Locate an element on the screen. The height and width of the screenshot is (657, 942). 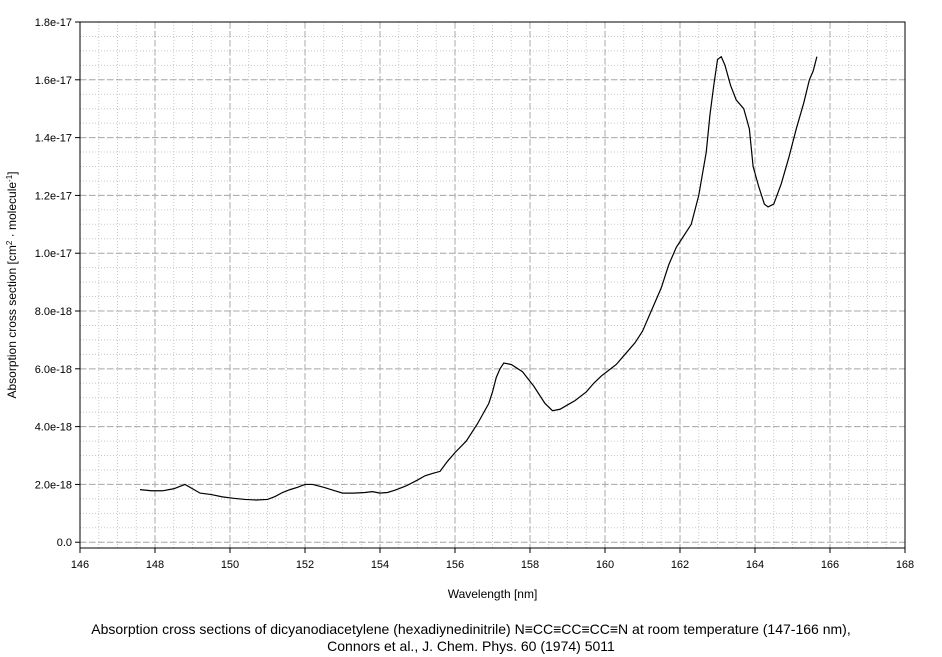
x-tick-label: 152 is located at coordinates (305, 565).